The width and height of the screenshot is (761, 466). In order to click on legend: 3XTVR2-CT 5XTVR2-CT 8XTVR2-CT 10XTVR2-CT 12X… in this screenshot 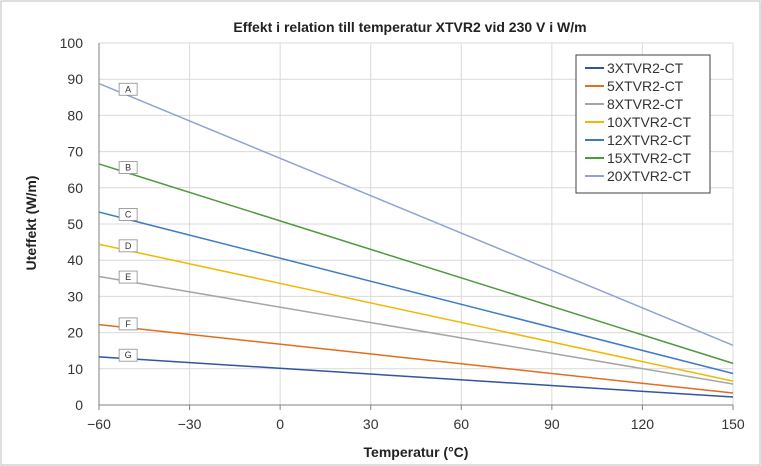, I will do `click(643, 124)`.